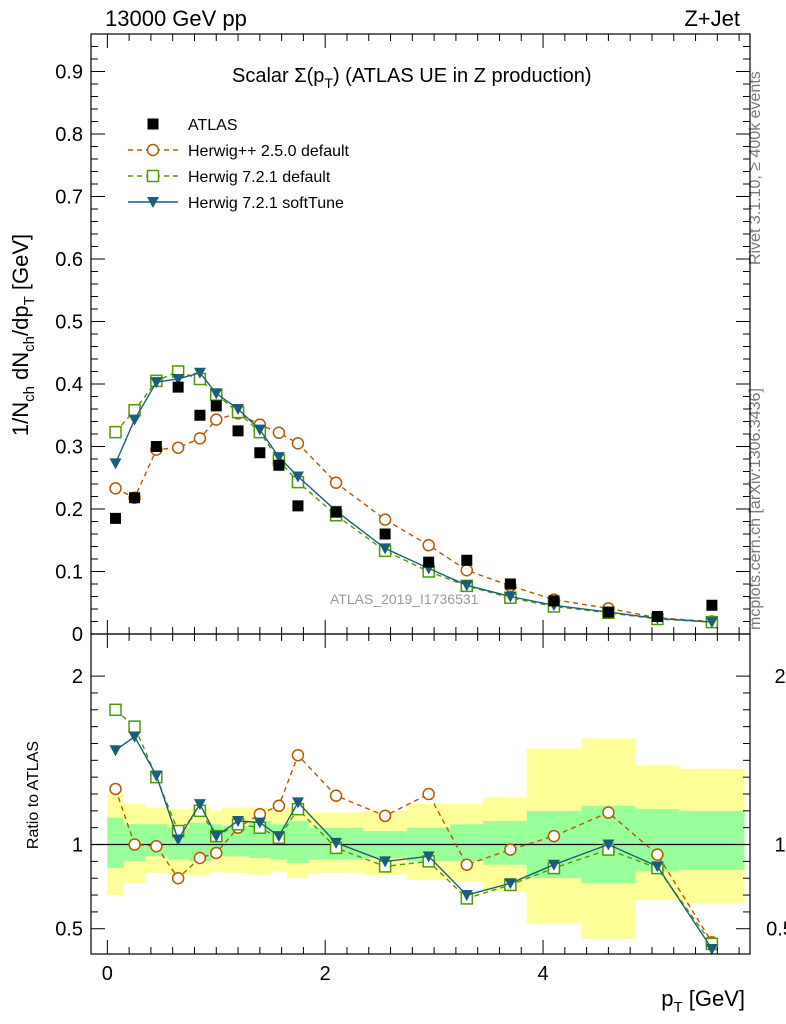 The height and width of the screenshot is (1024, 786). What do you see at coordinates (69, 448) in the screenshot?
I see `main-y-tick-label: 0.3` at bounding box center [69, 448].